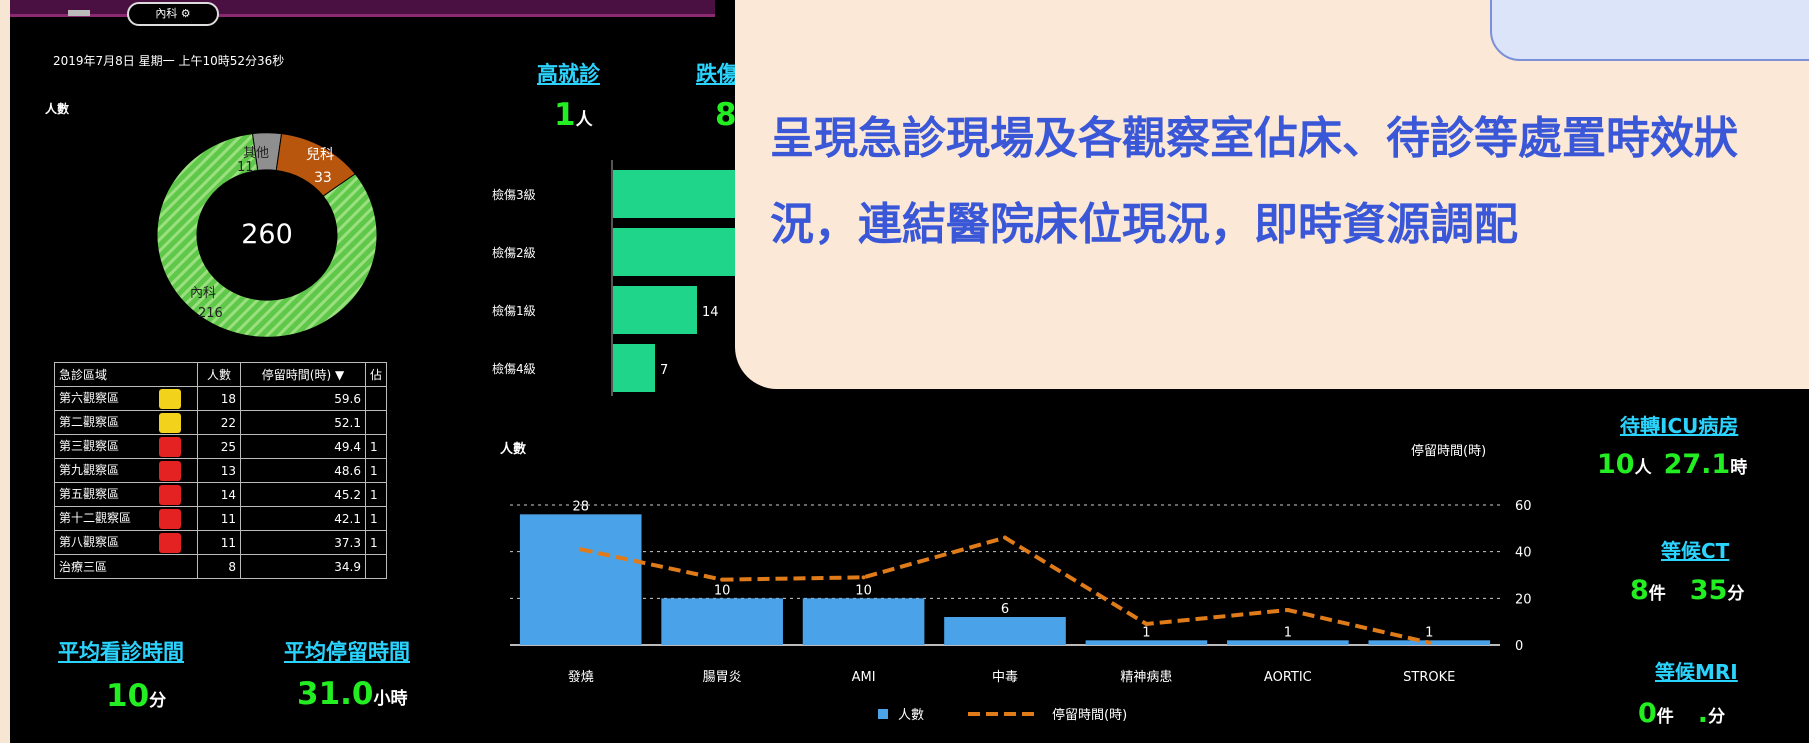 The width and height of the screenshot is (1809, 743). I want to click on cell-hours: 52.1, so click(303, 422).